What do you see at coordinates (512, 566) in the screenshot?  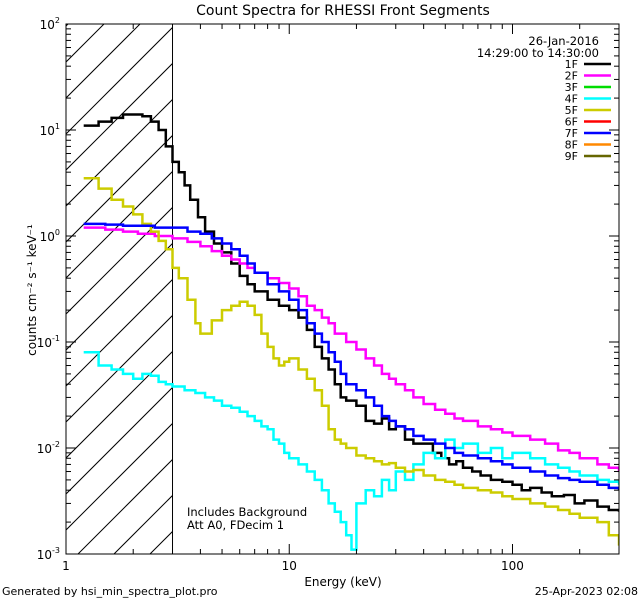 I see `x-tick-label: 100` at bounding box center [512, 566].